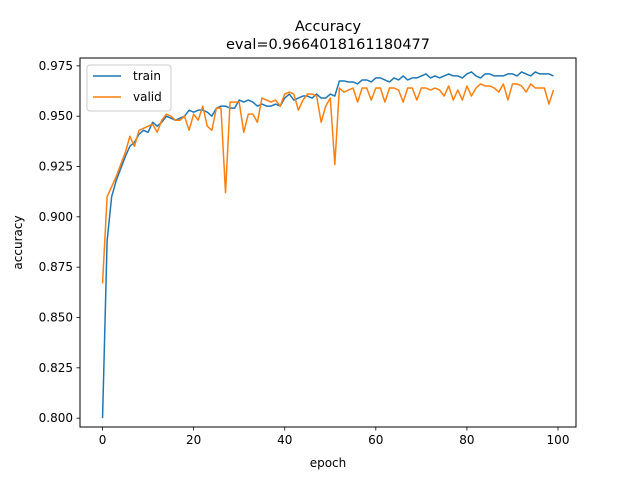 This screenshot has width=640, height=480. Describe the element at coordinates (56, 167) in the screenshot. I see `y-tick-label: 0.925` at that location.